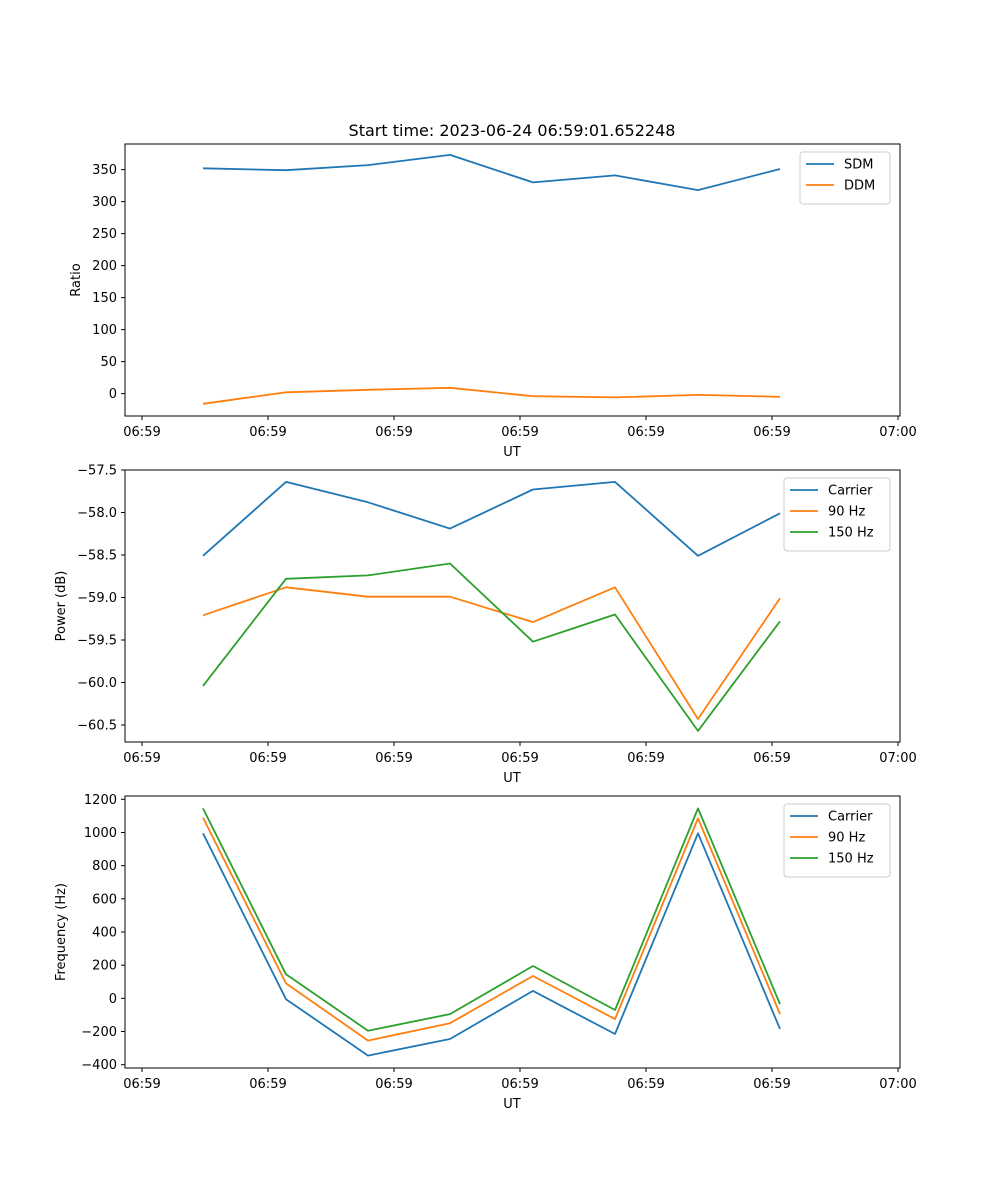 This screenshot has width=1000, height=1200. I want to click on y-tick-label: −58.0, so click(97, 513).